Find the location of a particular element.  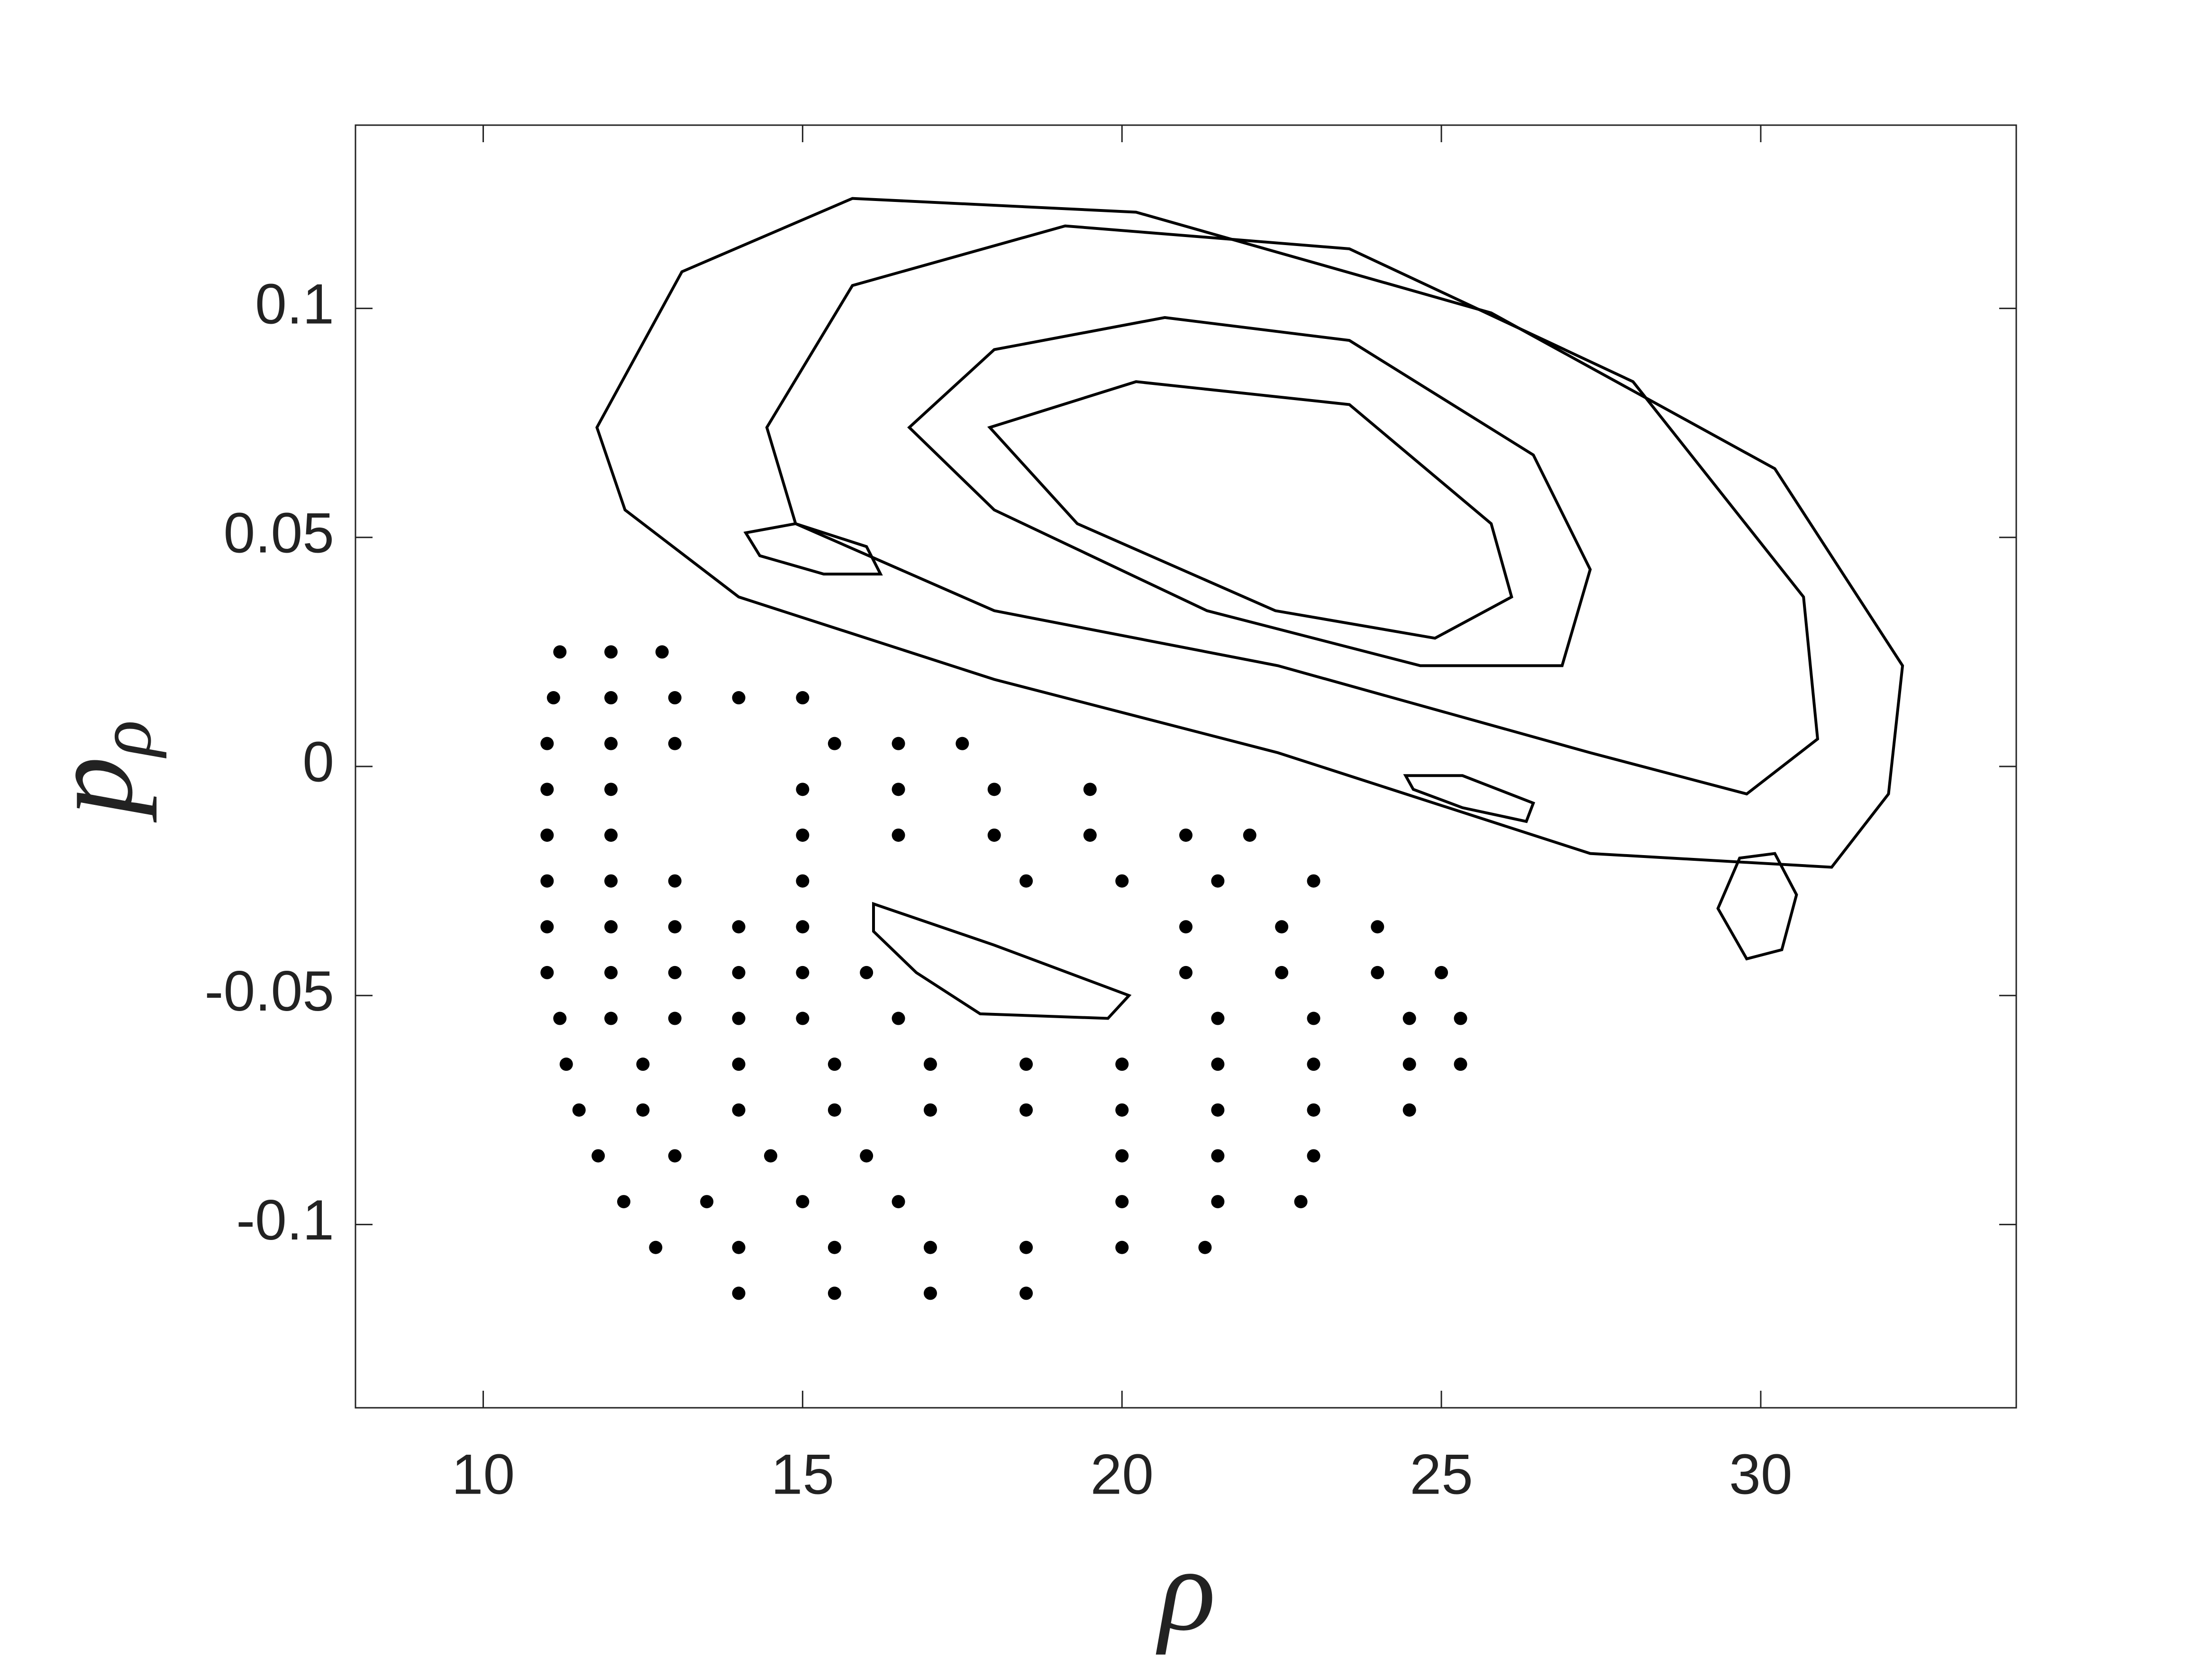

x-axis-label: ρ is located at coordinates (1186, 1589).